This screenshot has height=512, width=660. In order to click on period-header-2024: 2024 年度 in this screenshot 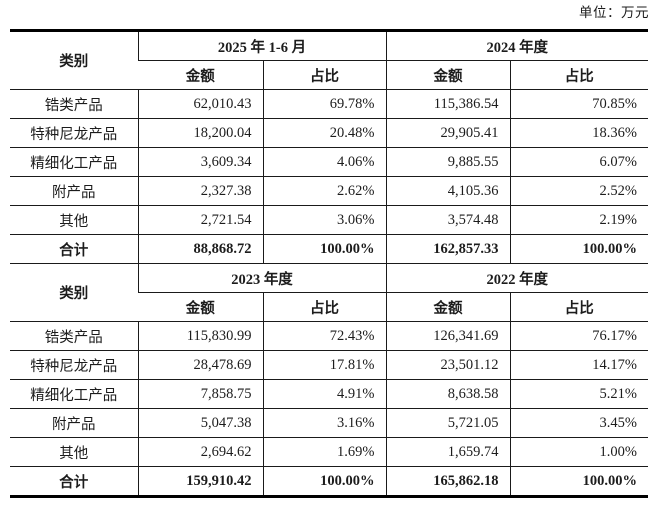, I will do `click(516, 46)`.